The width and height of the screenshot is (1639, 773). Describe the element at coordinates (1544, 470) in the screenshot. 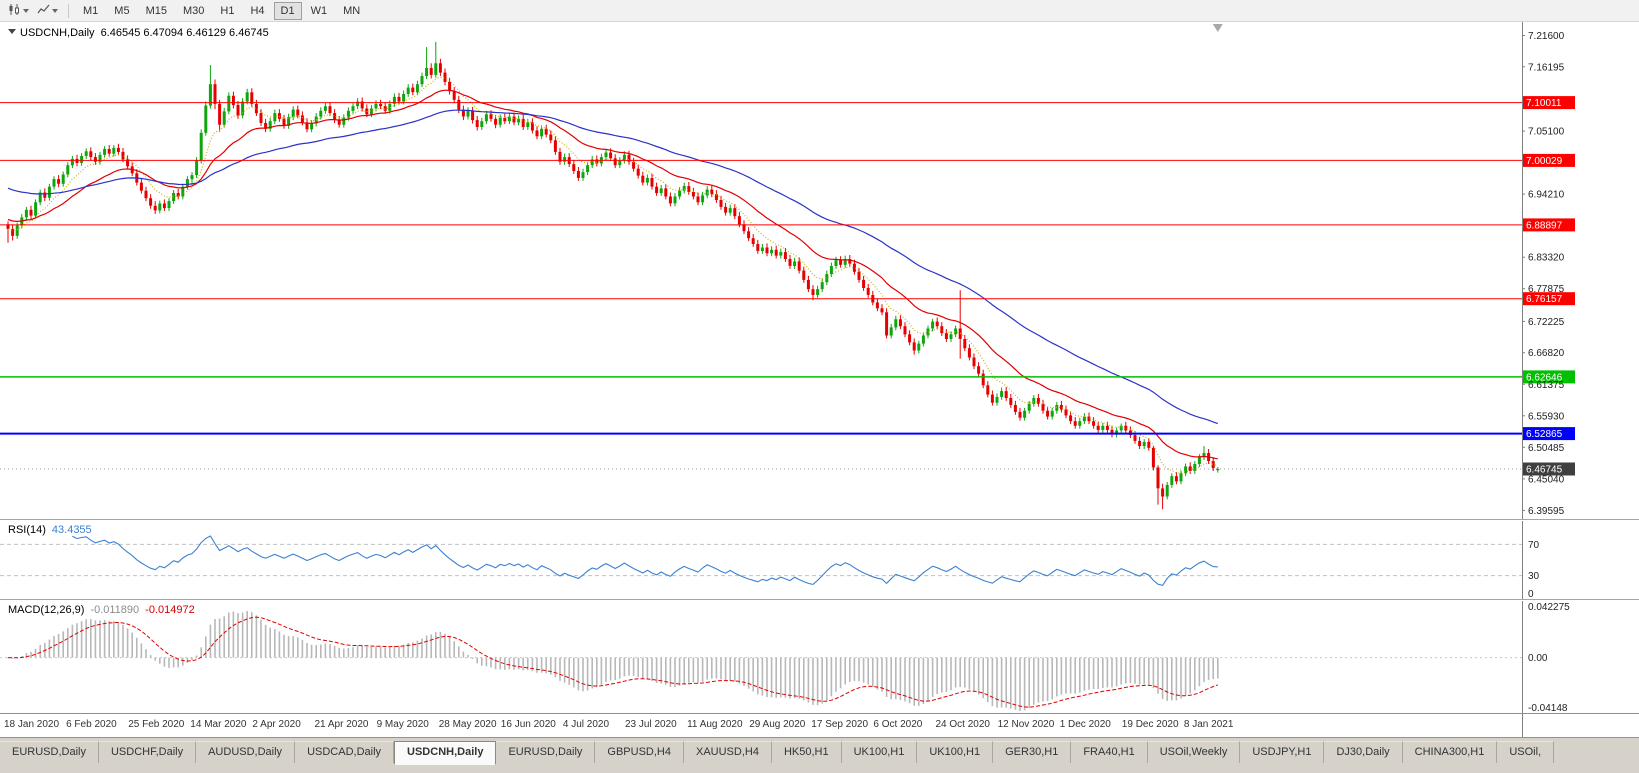

I see `current-price-badge: 6.46745` at that location.